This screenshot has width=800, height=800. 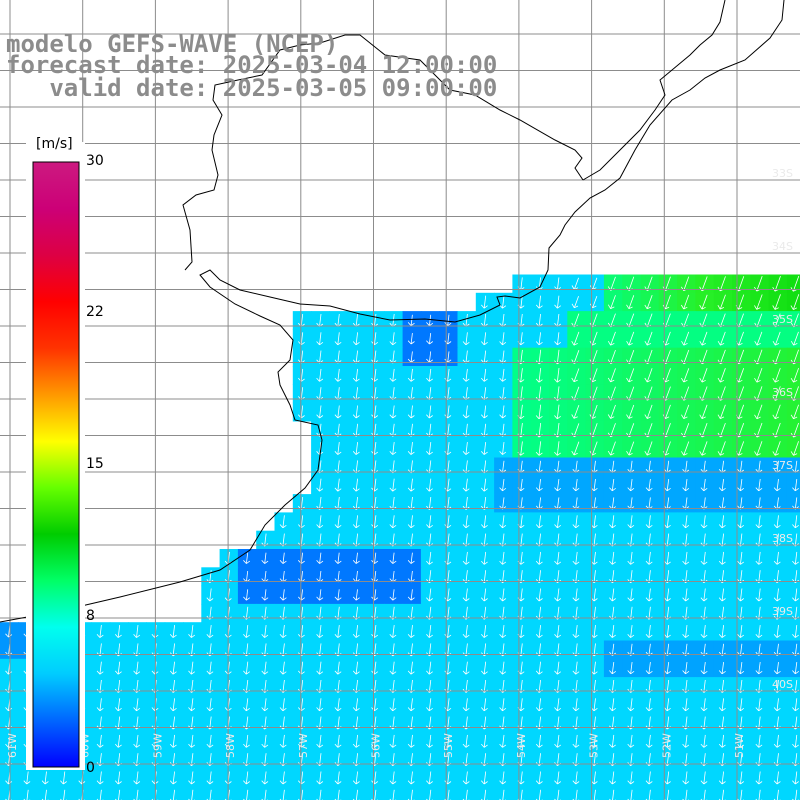 I want to click on northern-coast, so click(x=654, y=90).